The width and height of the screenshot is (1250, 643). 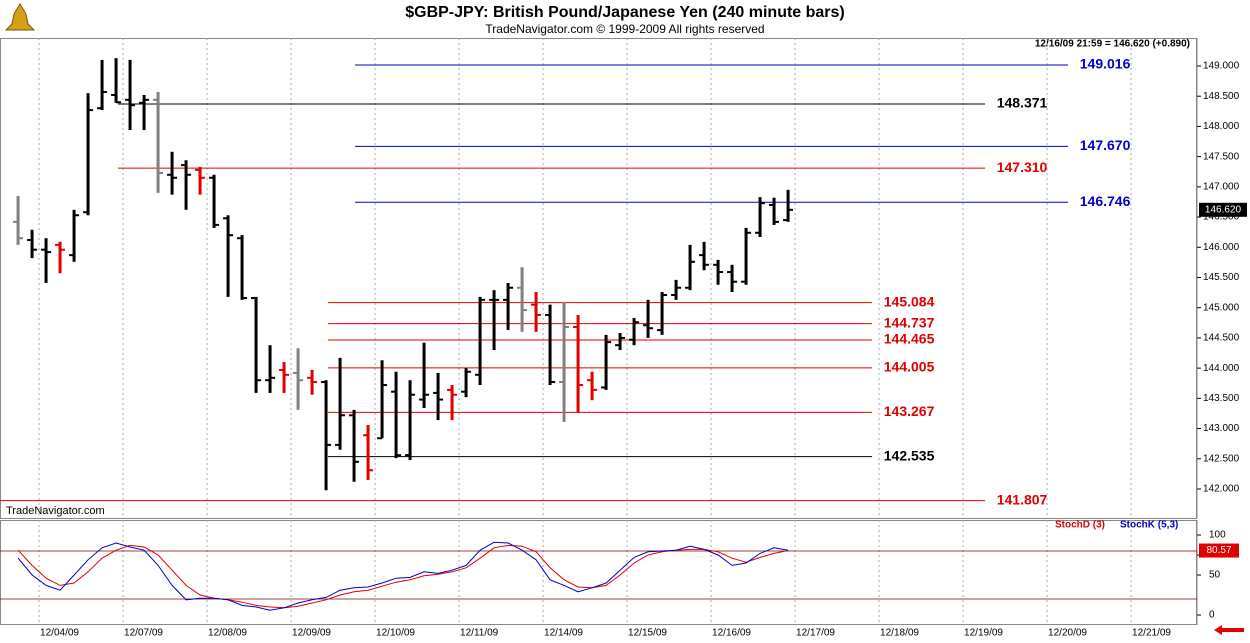 What do you see at coordinates (647, 633) in the screenshot?
I see `x-tick-label: 12/15/09` at bounding box center [647, 633].